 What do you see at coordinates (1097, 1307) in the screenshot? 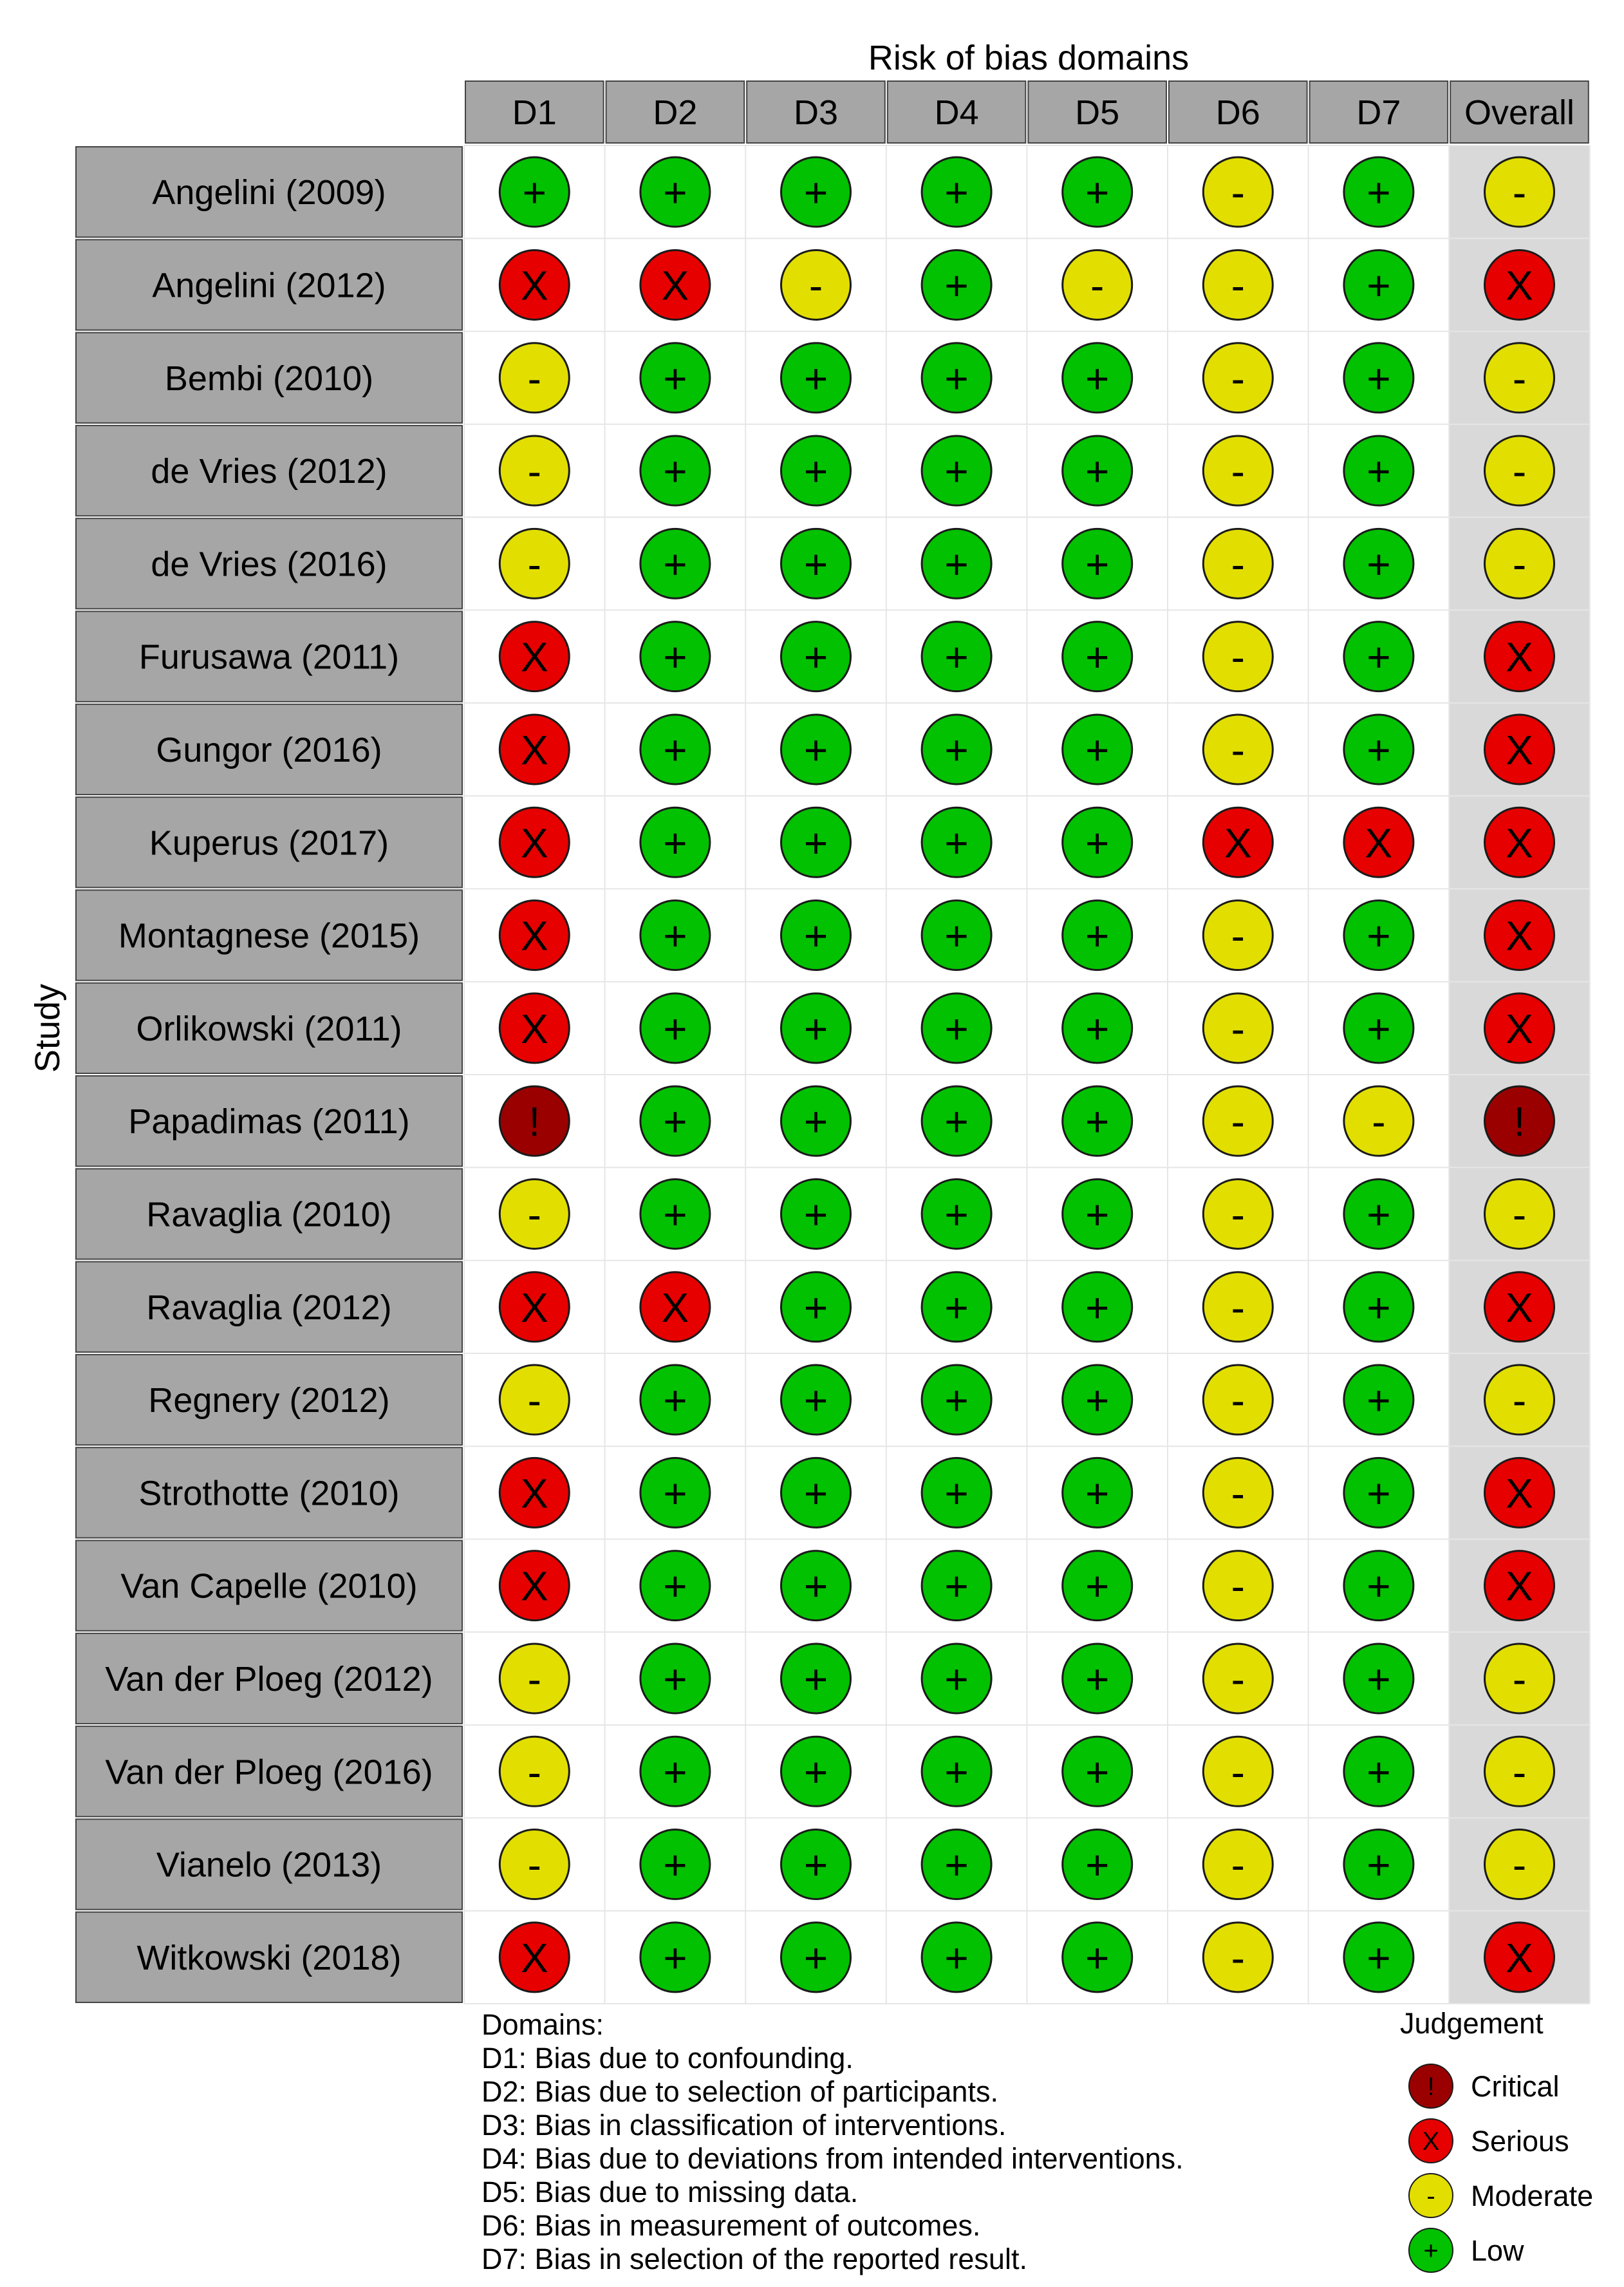
I see `judgement-low-ravaglia-2012-d5: +` at bounding box center [1097, 1307].